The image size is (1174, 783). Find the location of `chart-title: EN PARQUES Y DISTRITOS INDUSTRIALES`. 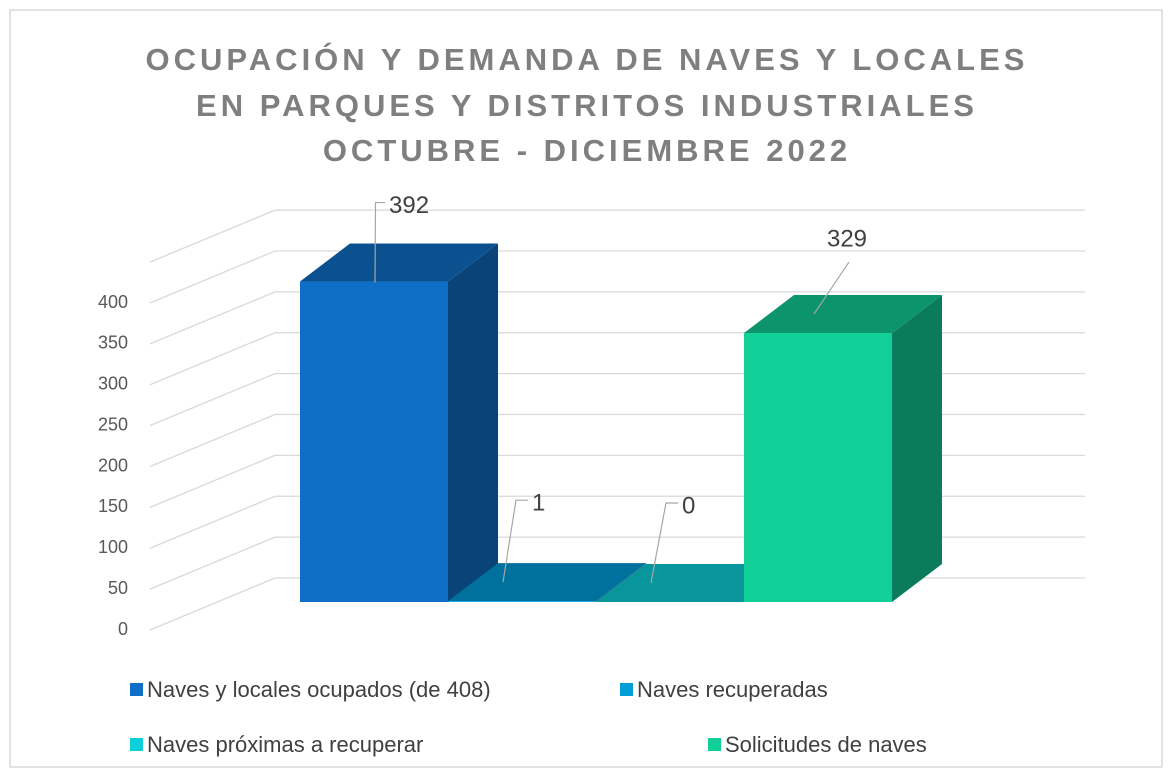

chart-title: EN PARQUES Y DISTRITOS INDUSTRIALES is located at coordinates (587, 105).